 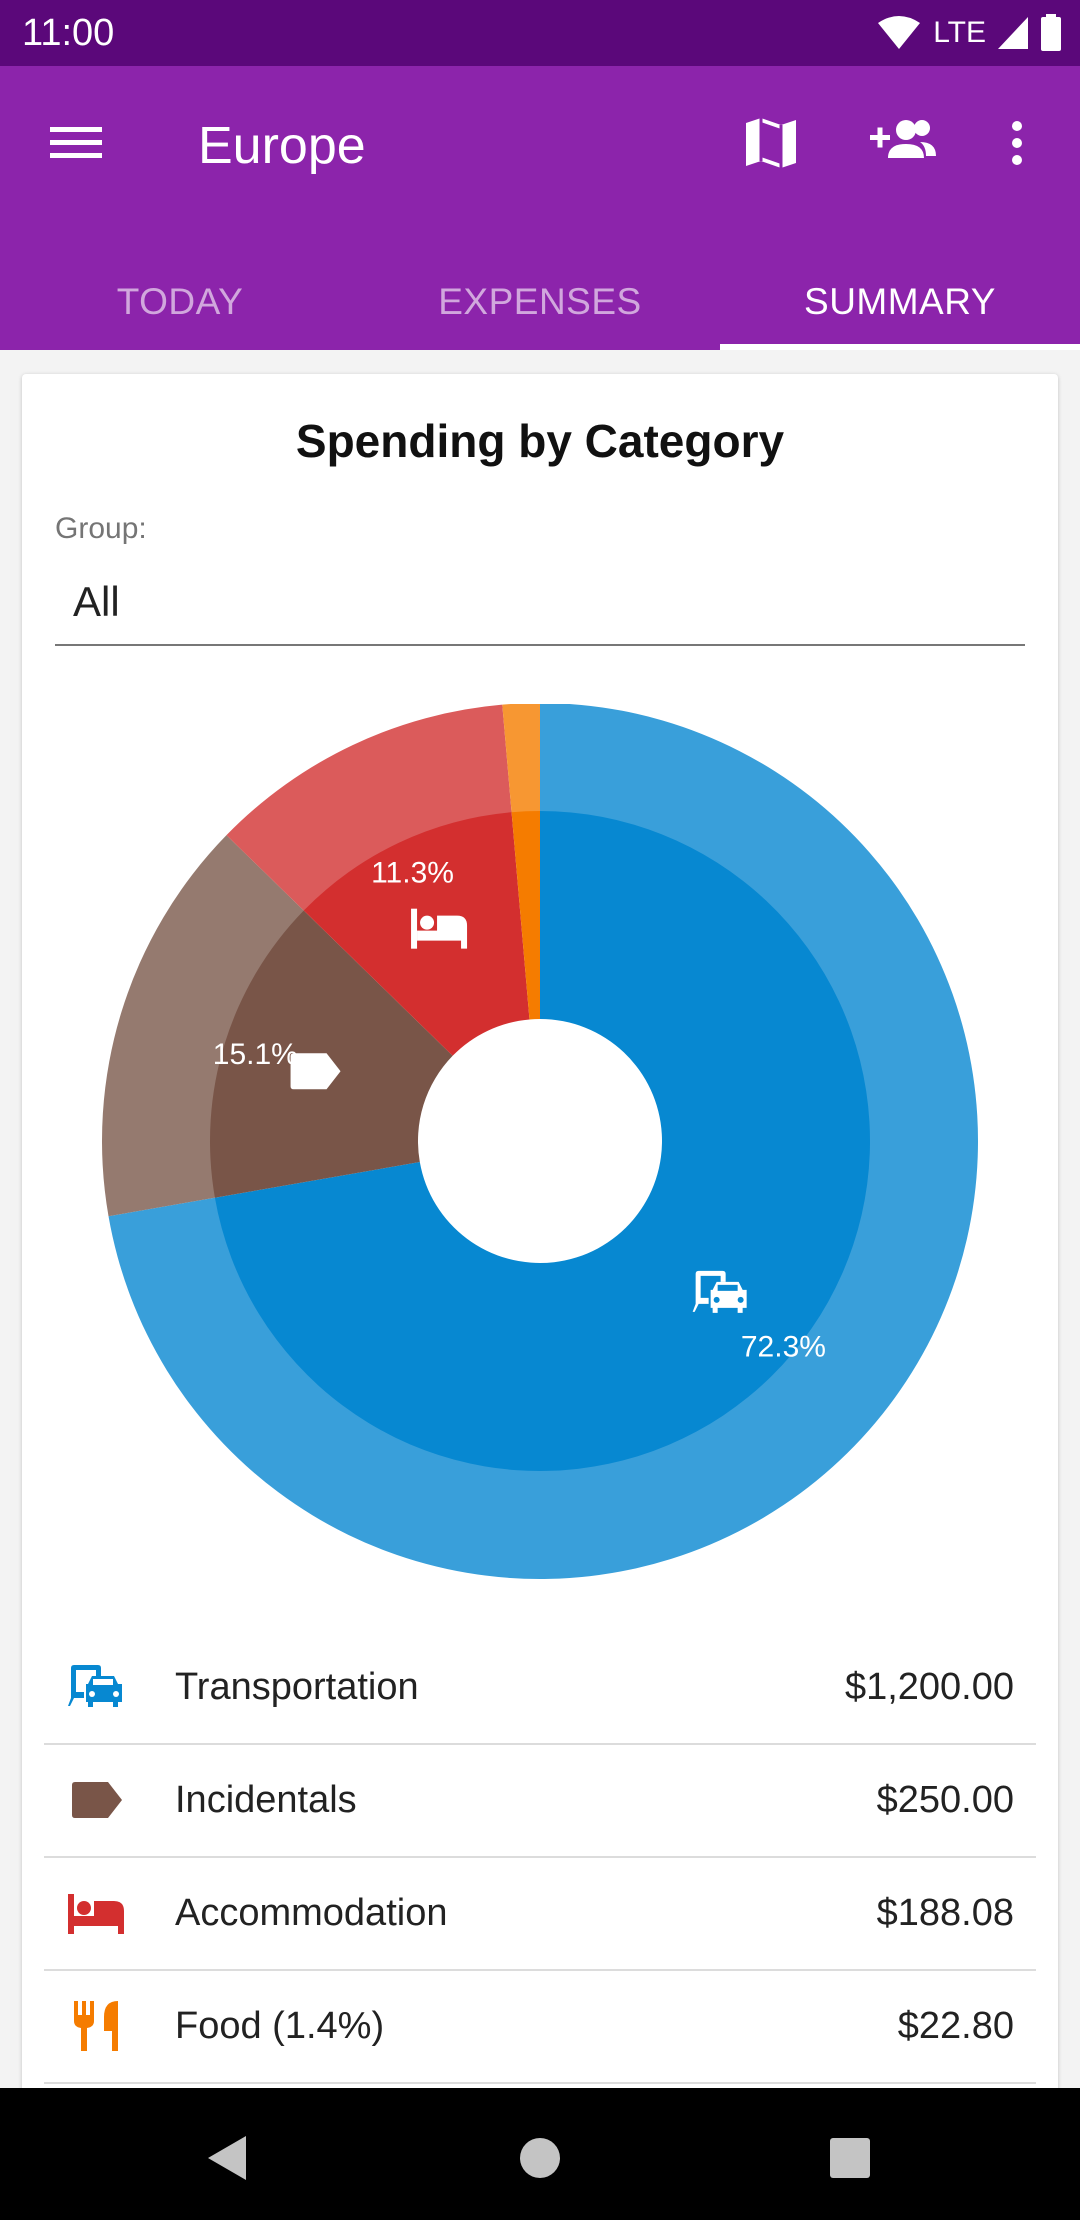 What do you see at coordinates (955, 2026) in the screenshot?
I see `legend-amount: $22.80` at bounding box center [955, 2026].